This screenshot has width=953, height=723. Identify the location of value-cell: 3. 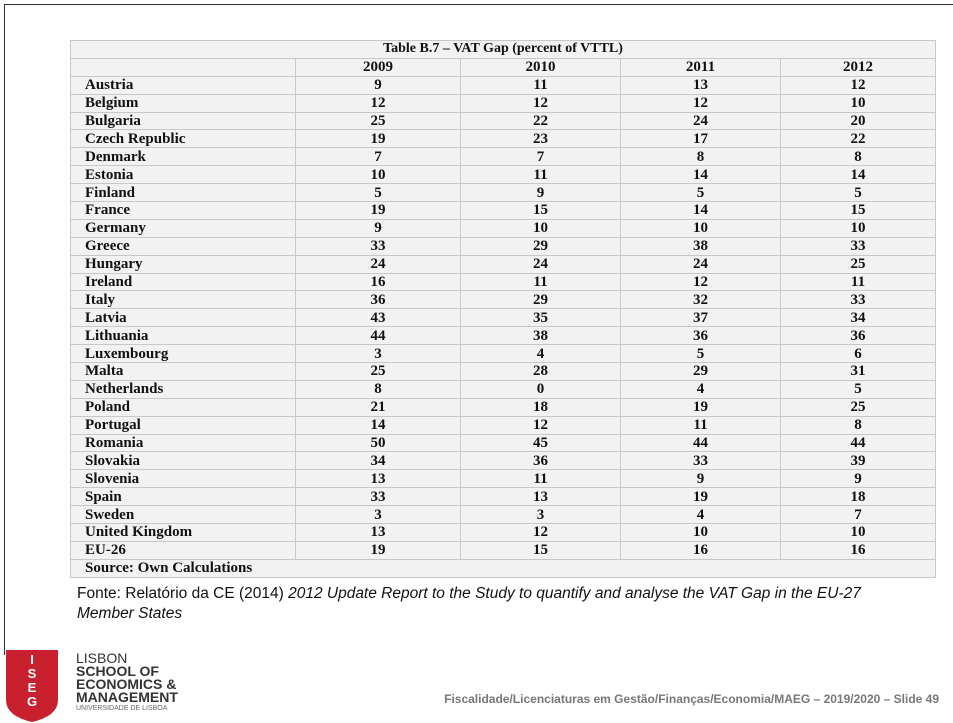
(378, 354).